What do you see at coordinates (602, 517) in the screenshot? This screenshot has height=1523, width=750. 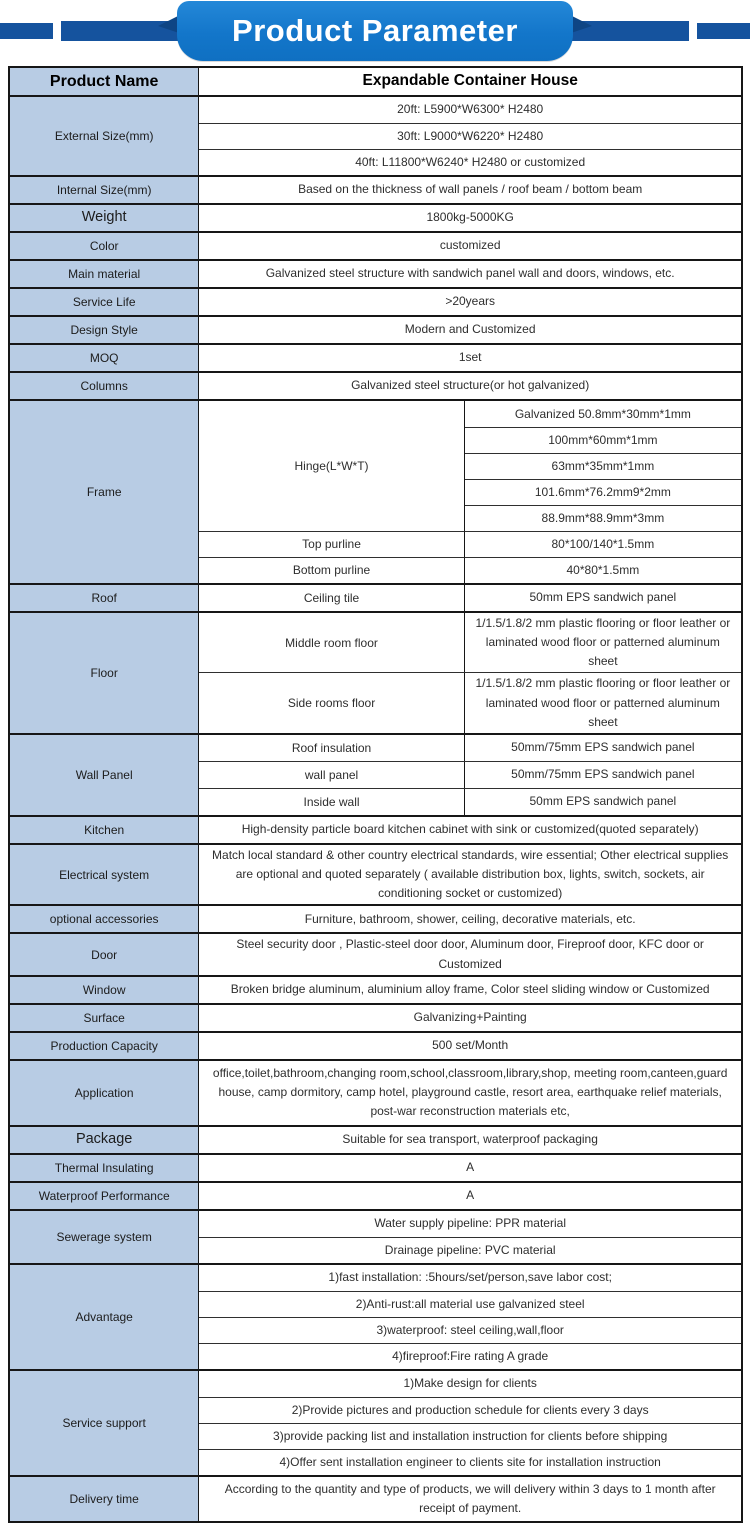 I see `frame-hinge-value: 88.9mm*88.9mm*3mm` at bounding box center [602, 517].